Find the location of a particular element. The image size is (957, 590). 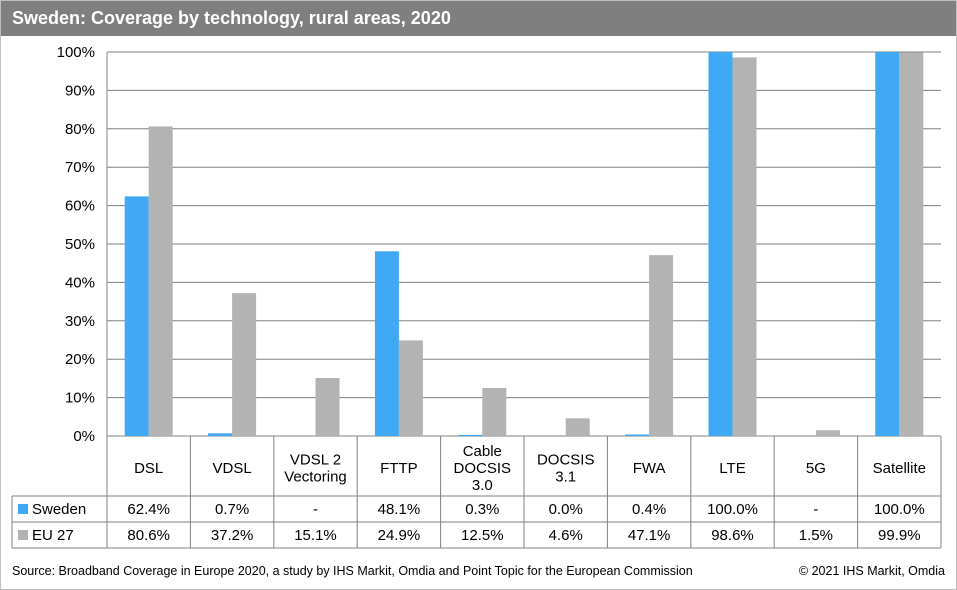

copyright-note: © 2021 IHS Markit, Omdia is located at coordinates (871, 571).